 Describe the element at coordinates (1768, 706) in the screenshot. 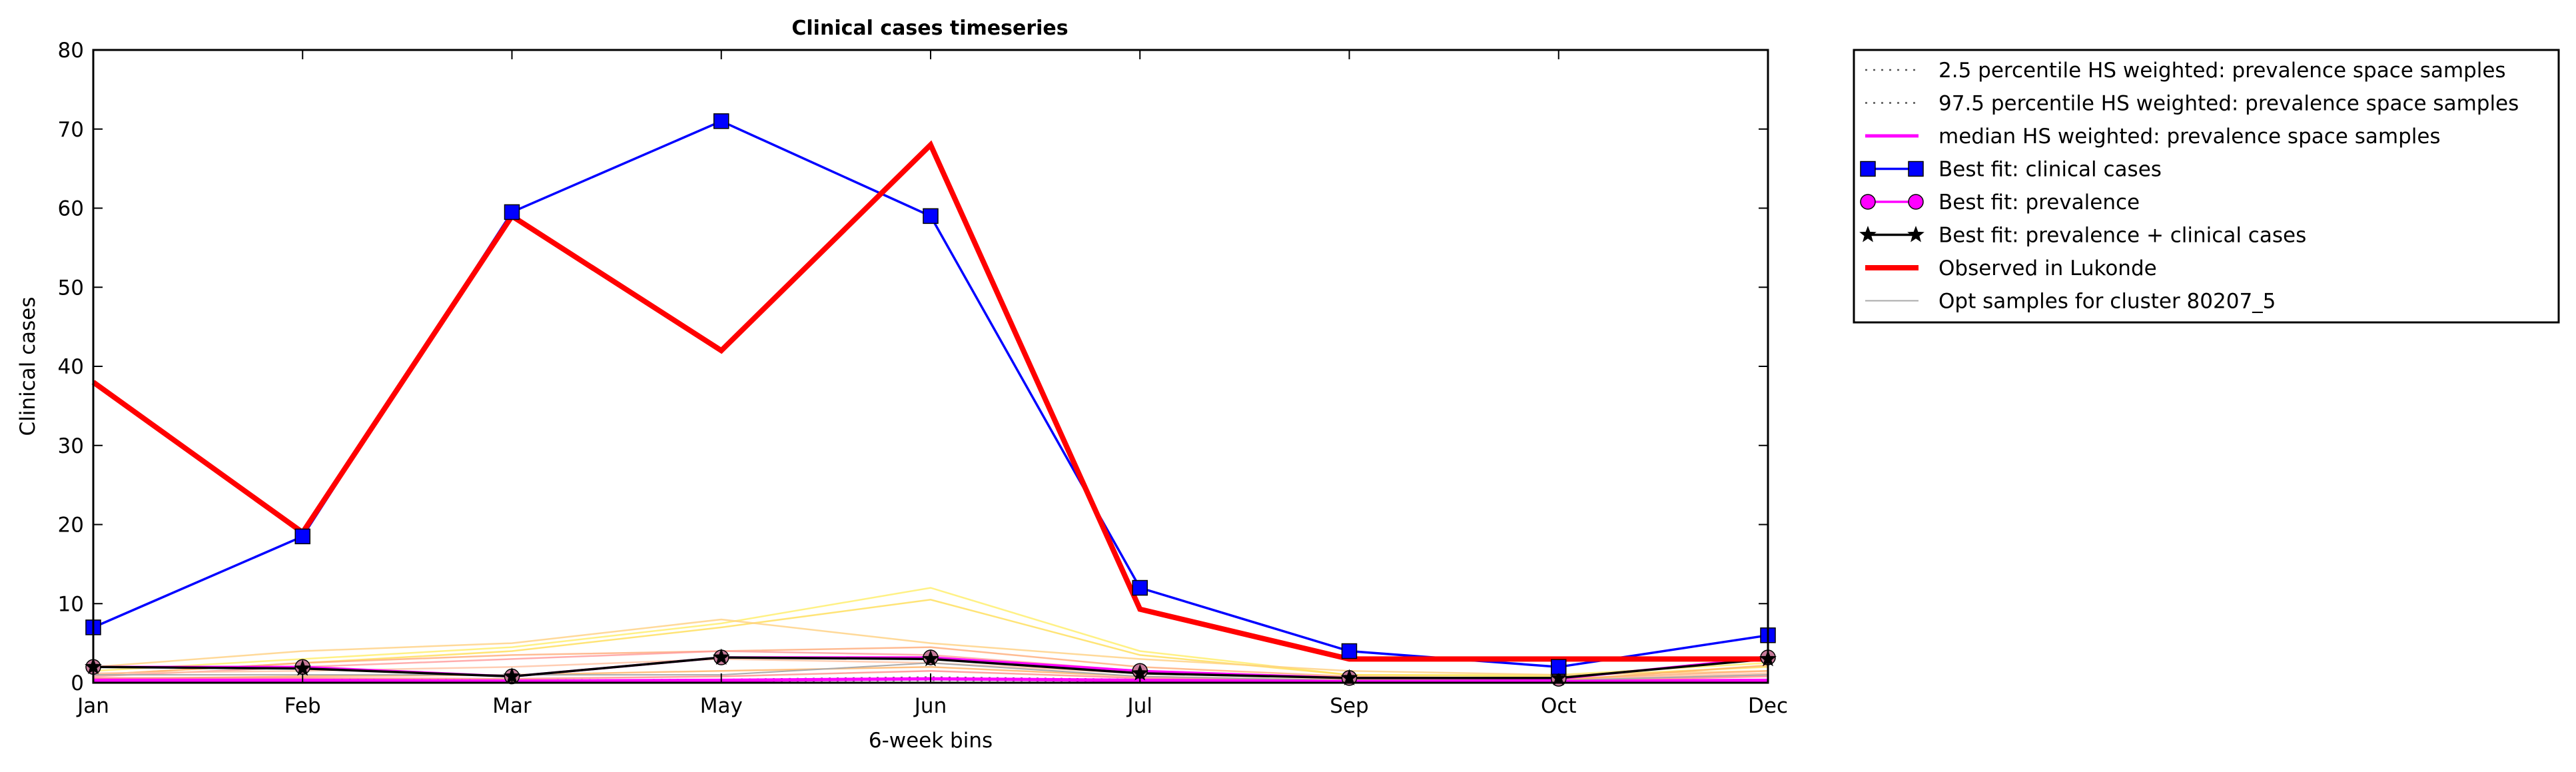

I see `x-tick-label-8: Dec` at that location.